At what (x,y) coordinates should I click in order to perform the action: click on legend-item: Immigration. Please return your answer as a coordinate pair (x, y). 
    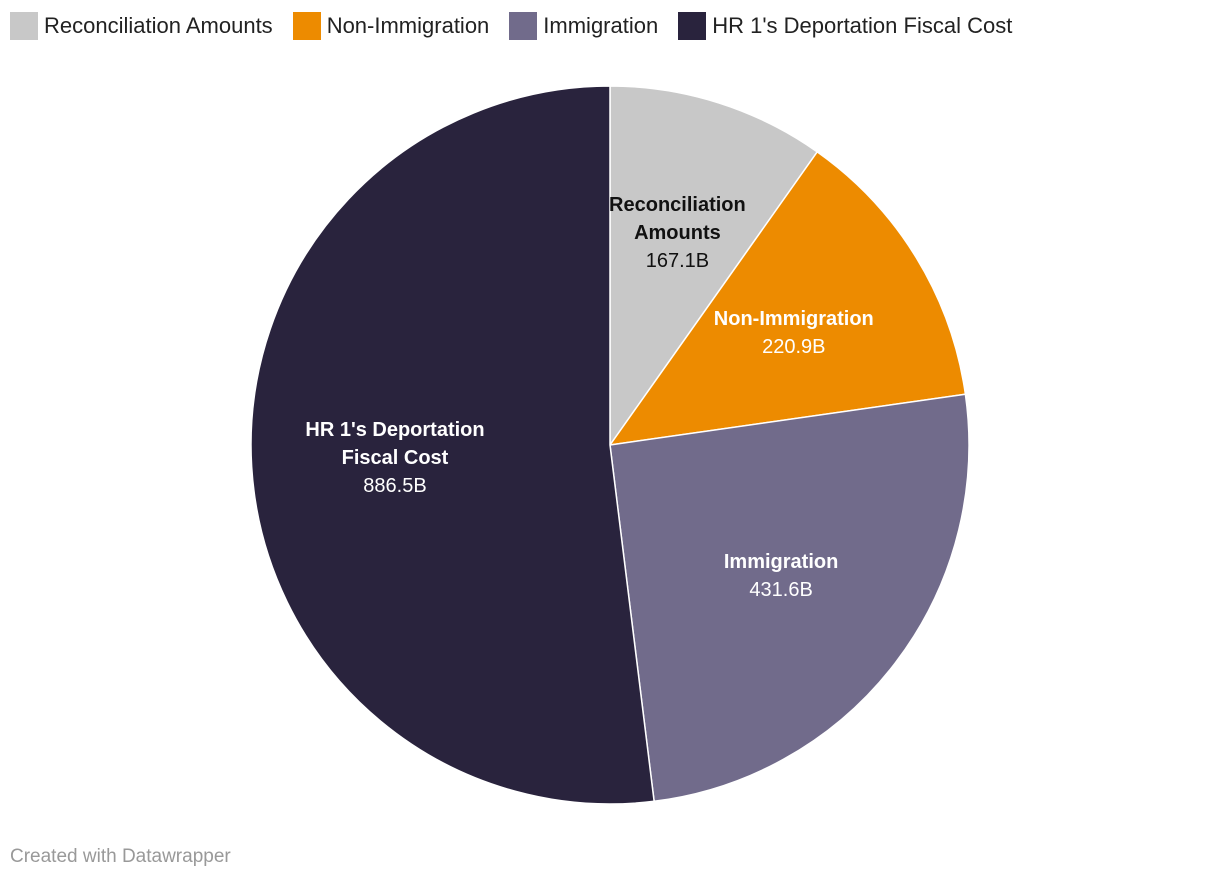
    Looking at the image, I should click on (583, 26).